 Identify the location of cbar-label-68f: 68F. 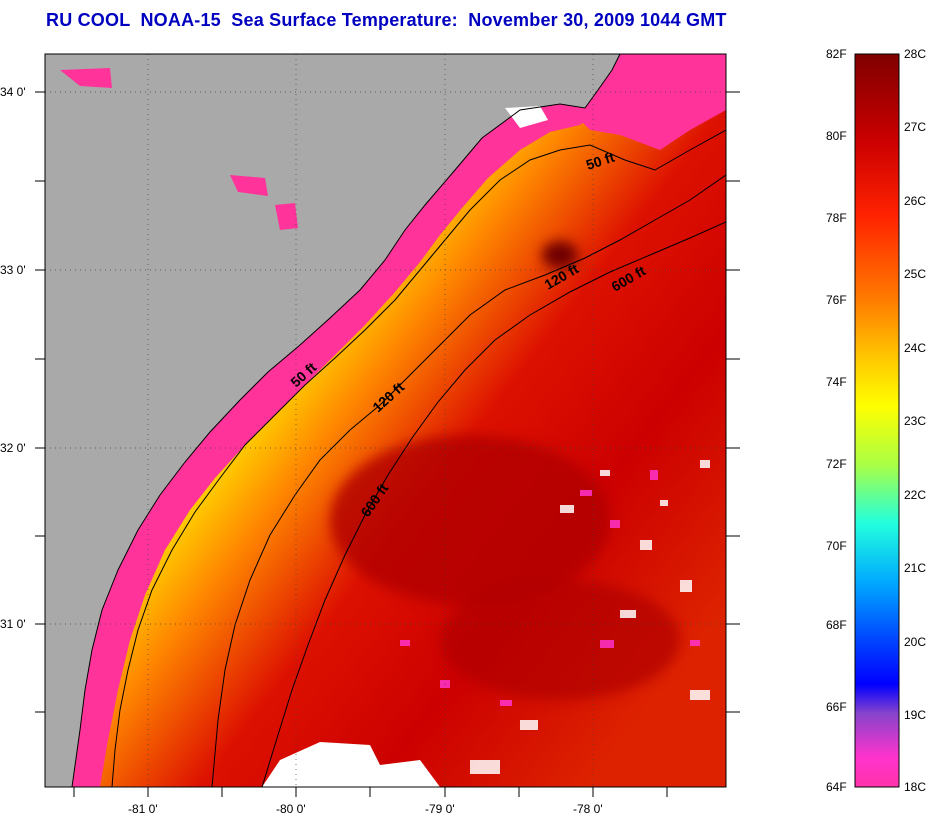
(836, 625).